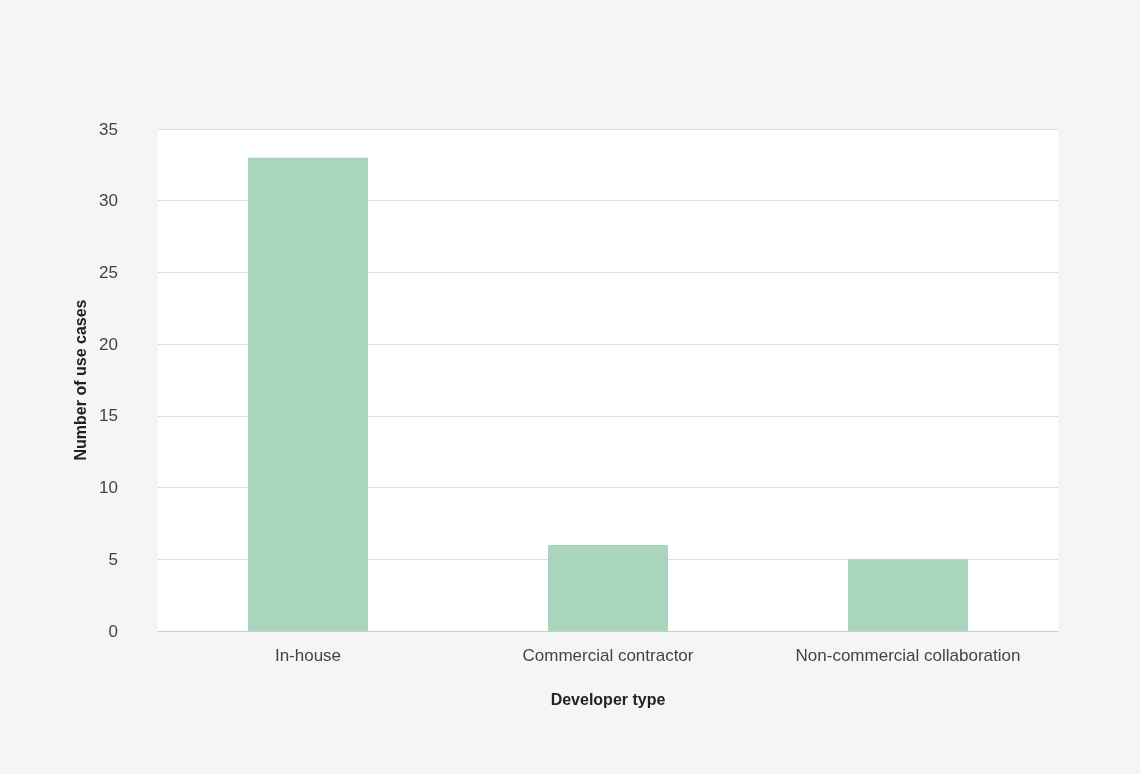  Describe the element at coordinates (113, 631) in the screenshot. I see `y-tick-label: 0` at that location.